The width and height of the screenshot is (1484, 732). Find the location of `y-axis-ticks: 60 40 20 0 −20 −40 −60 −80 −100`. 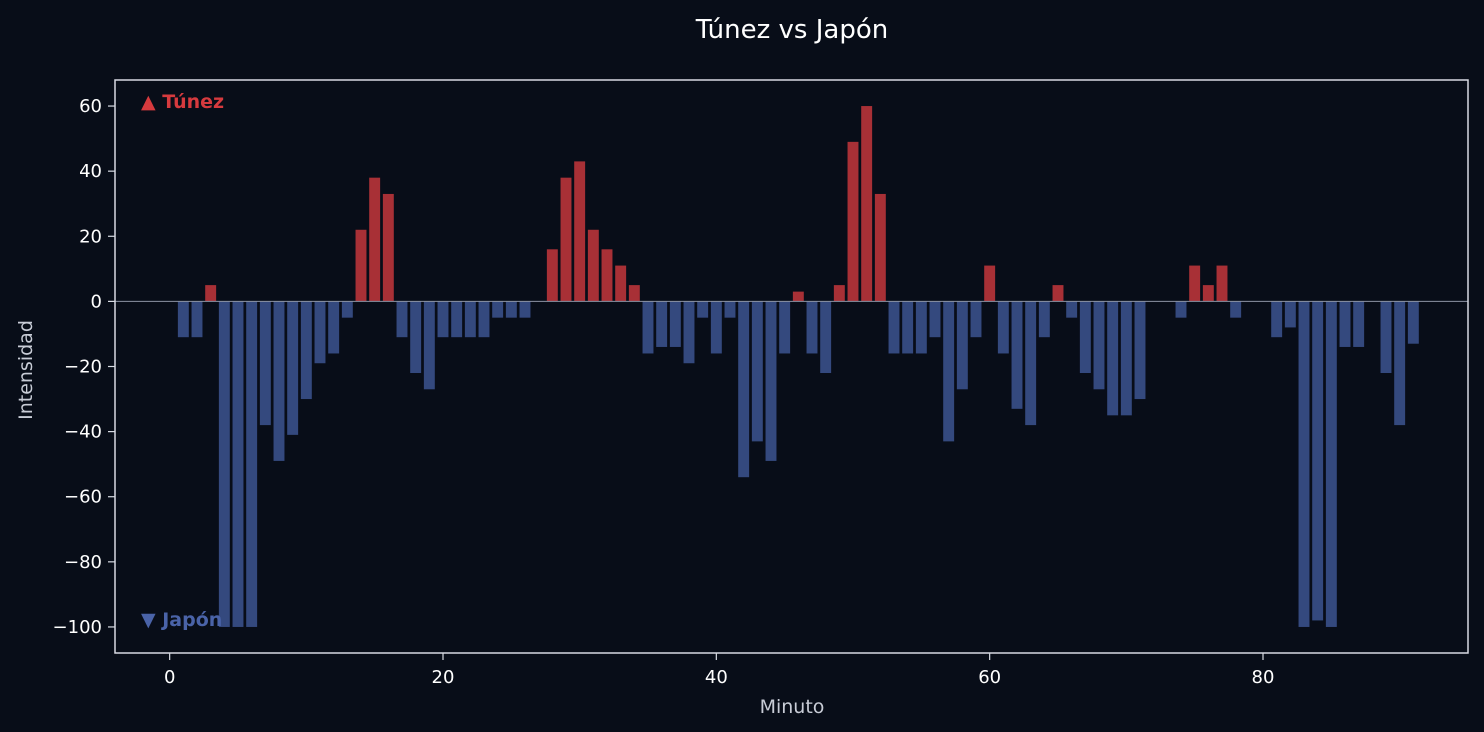

y-axis-ticks: 60 40 20 0 −20 −40 −60 −80 −100 is located at coordinates (84, 367).